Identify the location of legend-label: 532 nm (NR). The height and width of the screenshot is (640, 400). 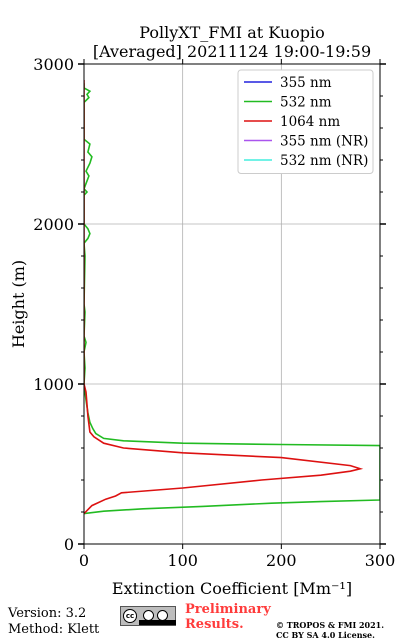
(324, 161).